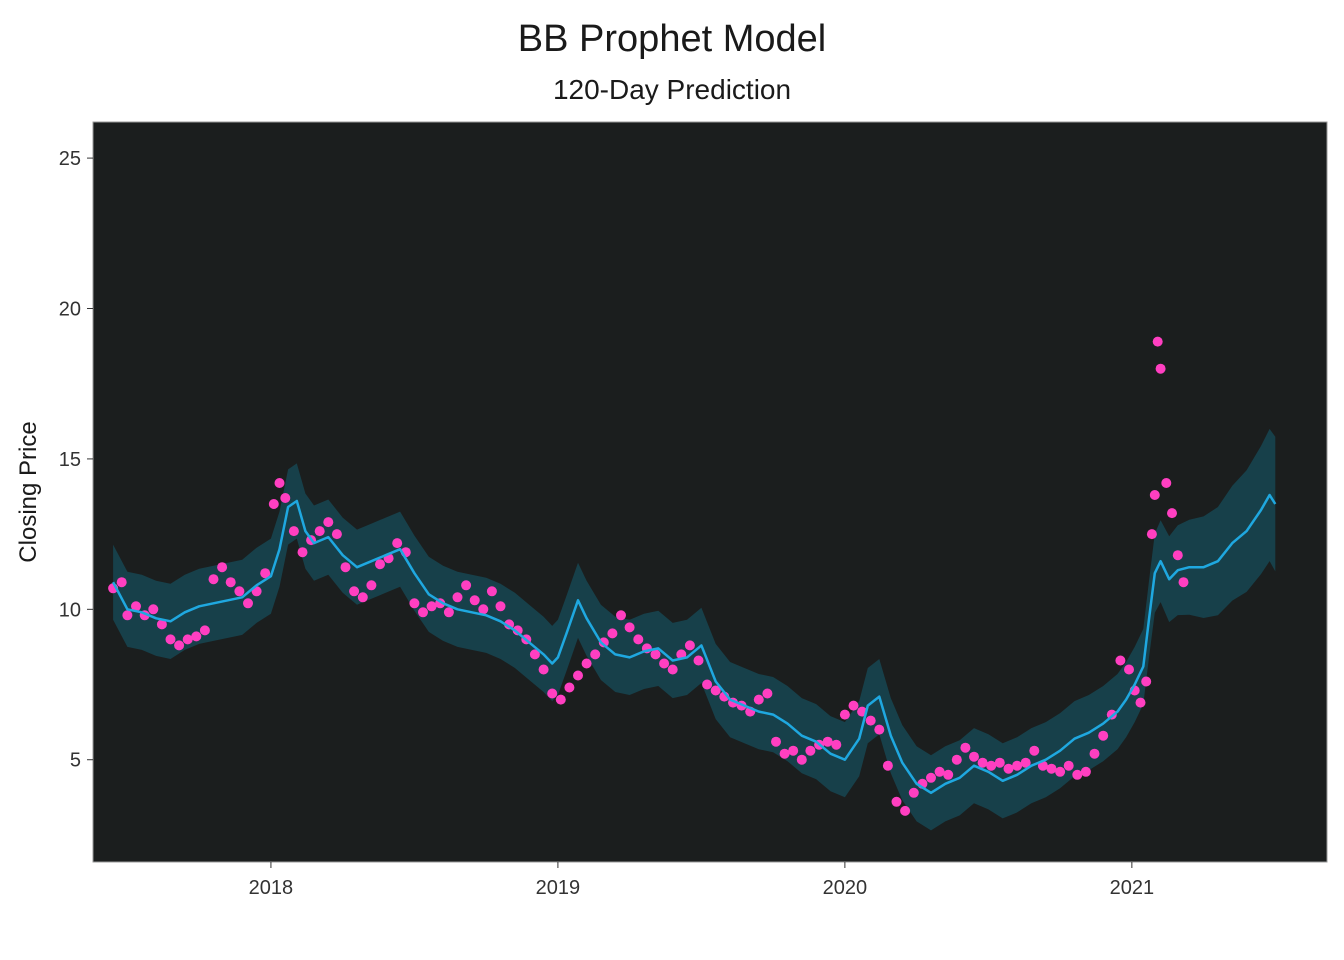 This screenshot has width=1344, height=960. What do you see at coordinates (75, 761) in the screenshot?
I see `y-tick-label: 5` at bounding box center [75, 761].